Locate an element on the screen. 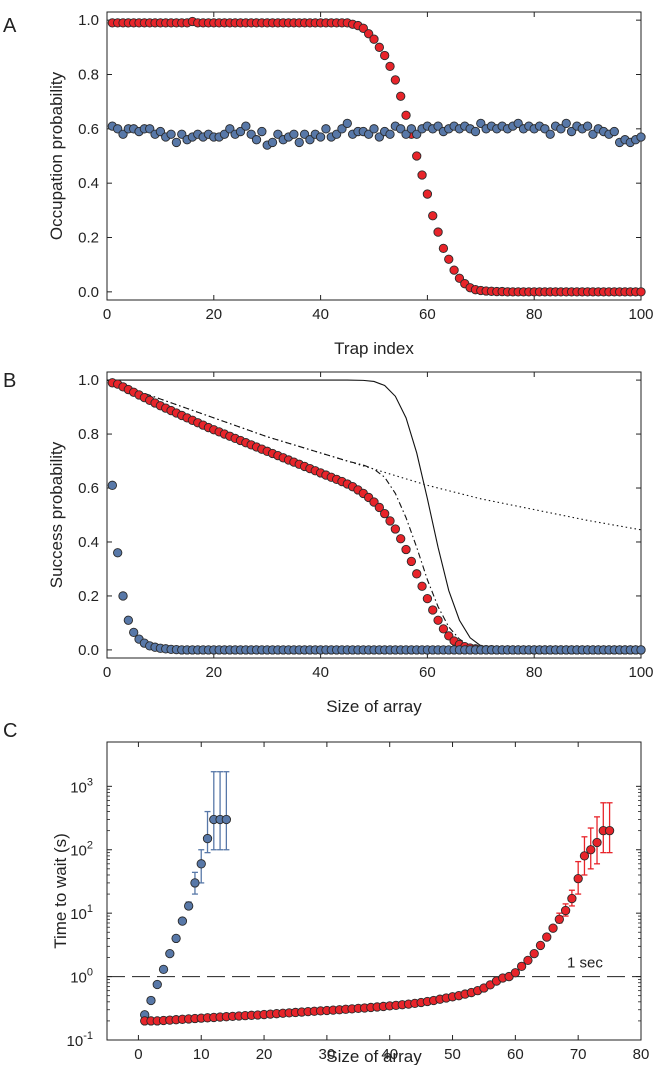 The height and width of the screenshot is (1065, 659). panel-label-A: A is located at coordinates (10, 26).